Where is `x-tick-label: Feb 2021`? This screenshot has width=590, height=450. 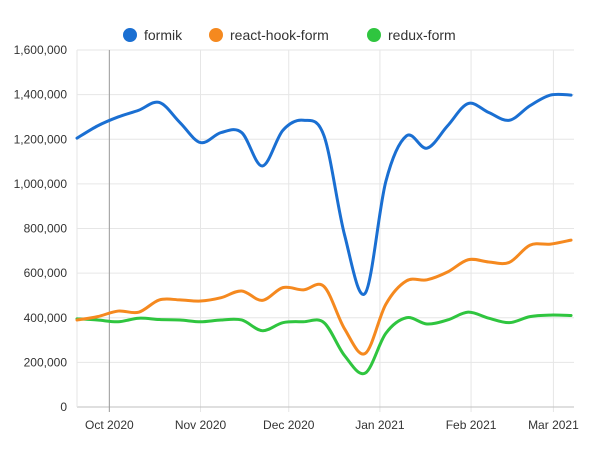
x-tick-label: Feb 2021 is located at coordinates (471, 425).